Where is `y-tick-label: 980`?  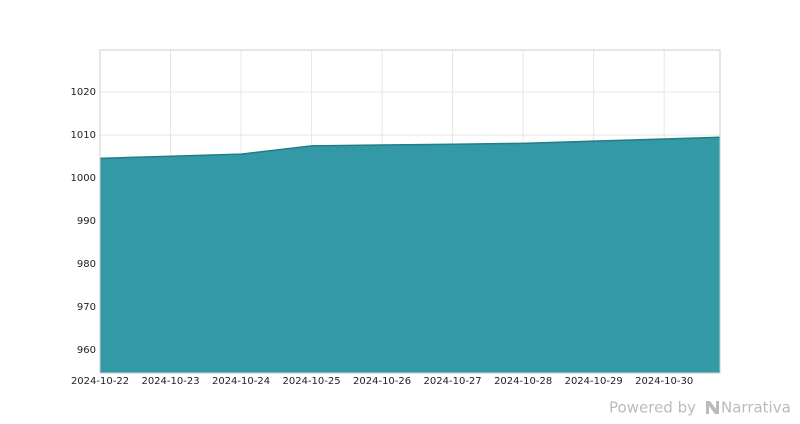 y-tick-label: 980 is located at coordinates (86, 264).